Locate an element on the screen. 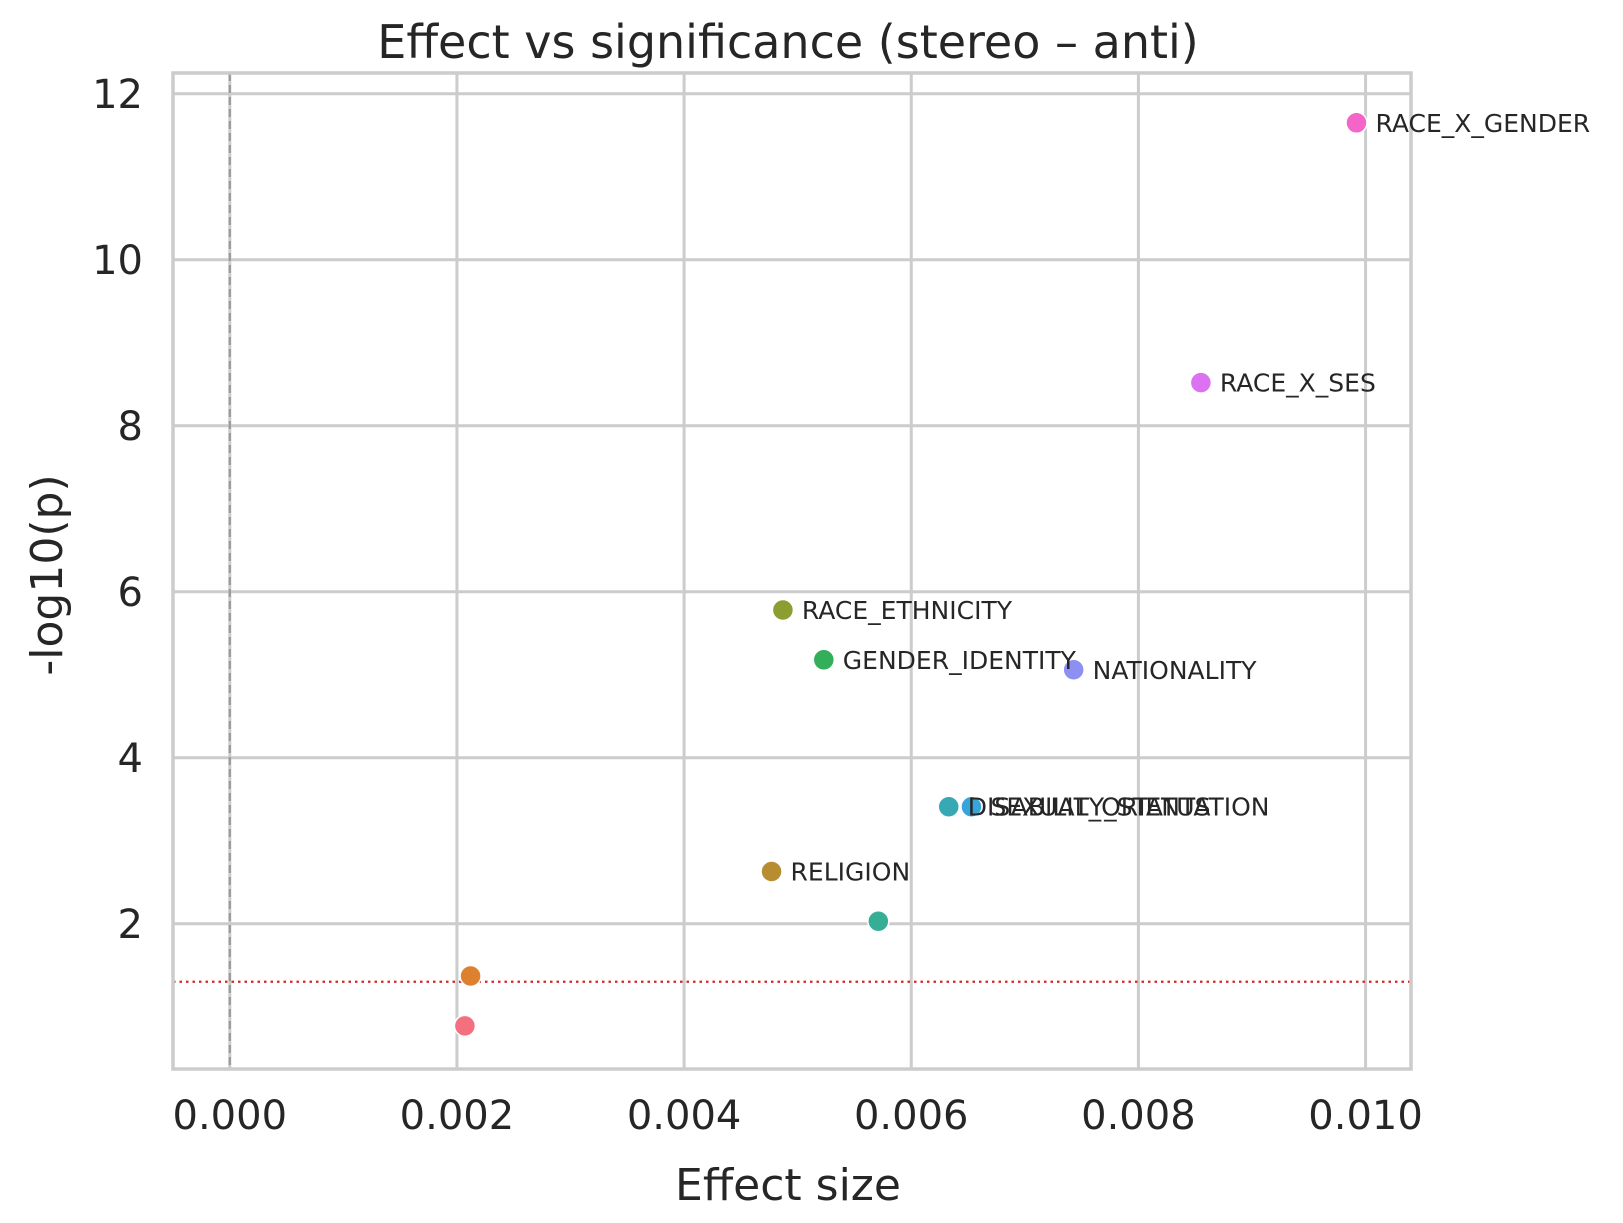 The image size is (1623, 1223). y-axis-label: -log10(p) is located at coordinates (47, 574).